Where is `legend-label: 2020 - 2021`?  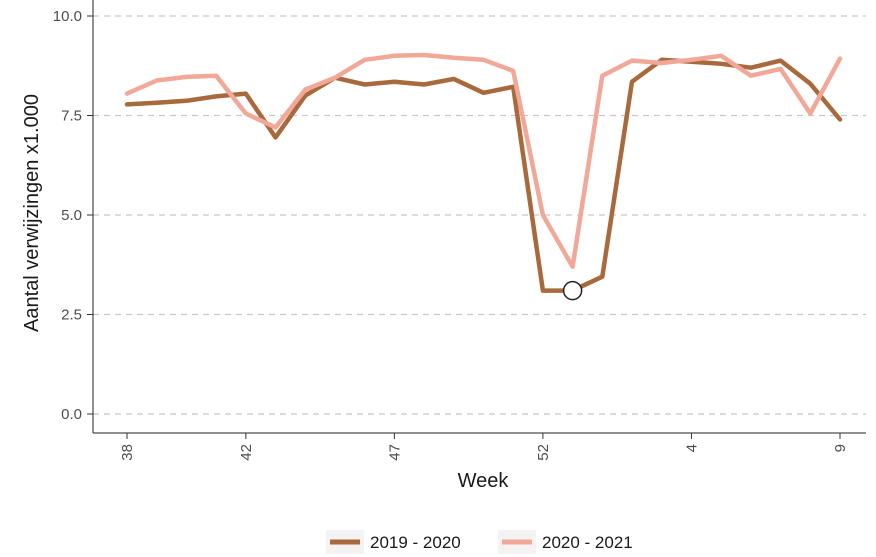
legend-label: 2020 - 2021 is located at coordinates (587, 542).